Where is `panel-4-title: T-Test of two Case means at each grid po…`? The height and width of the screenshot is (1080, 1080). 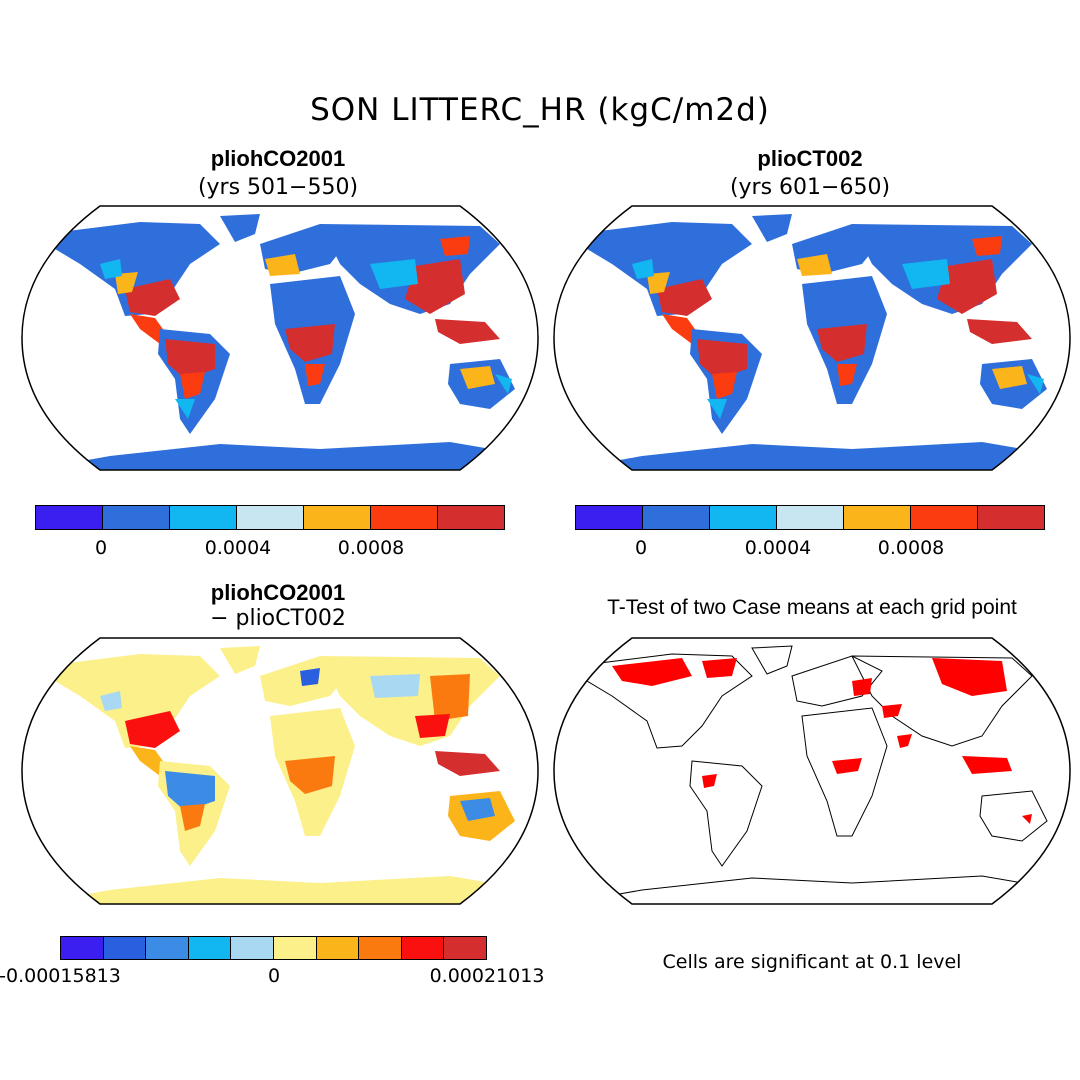 panel-4-title: T-Test of two Case means at each grid po… is located at coordinates (812, 607).